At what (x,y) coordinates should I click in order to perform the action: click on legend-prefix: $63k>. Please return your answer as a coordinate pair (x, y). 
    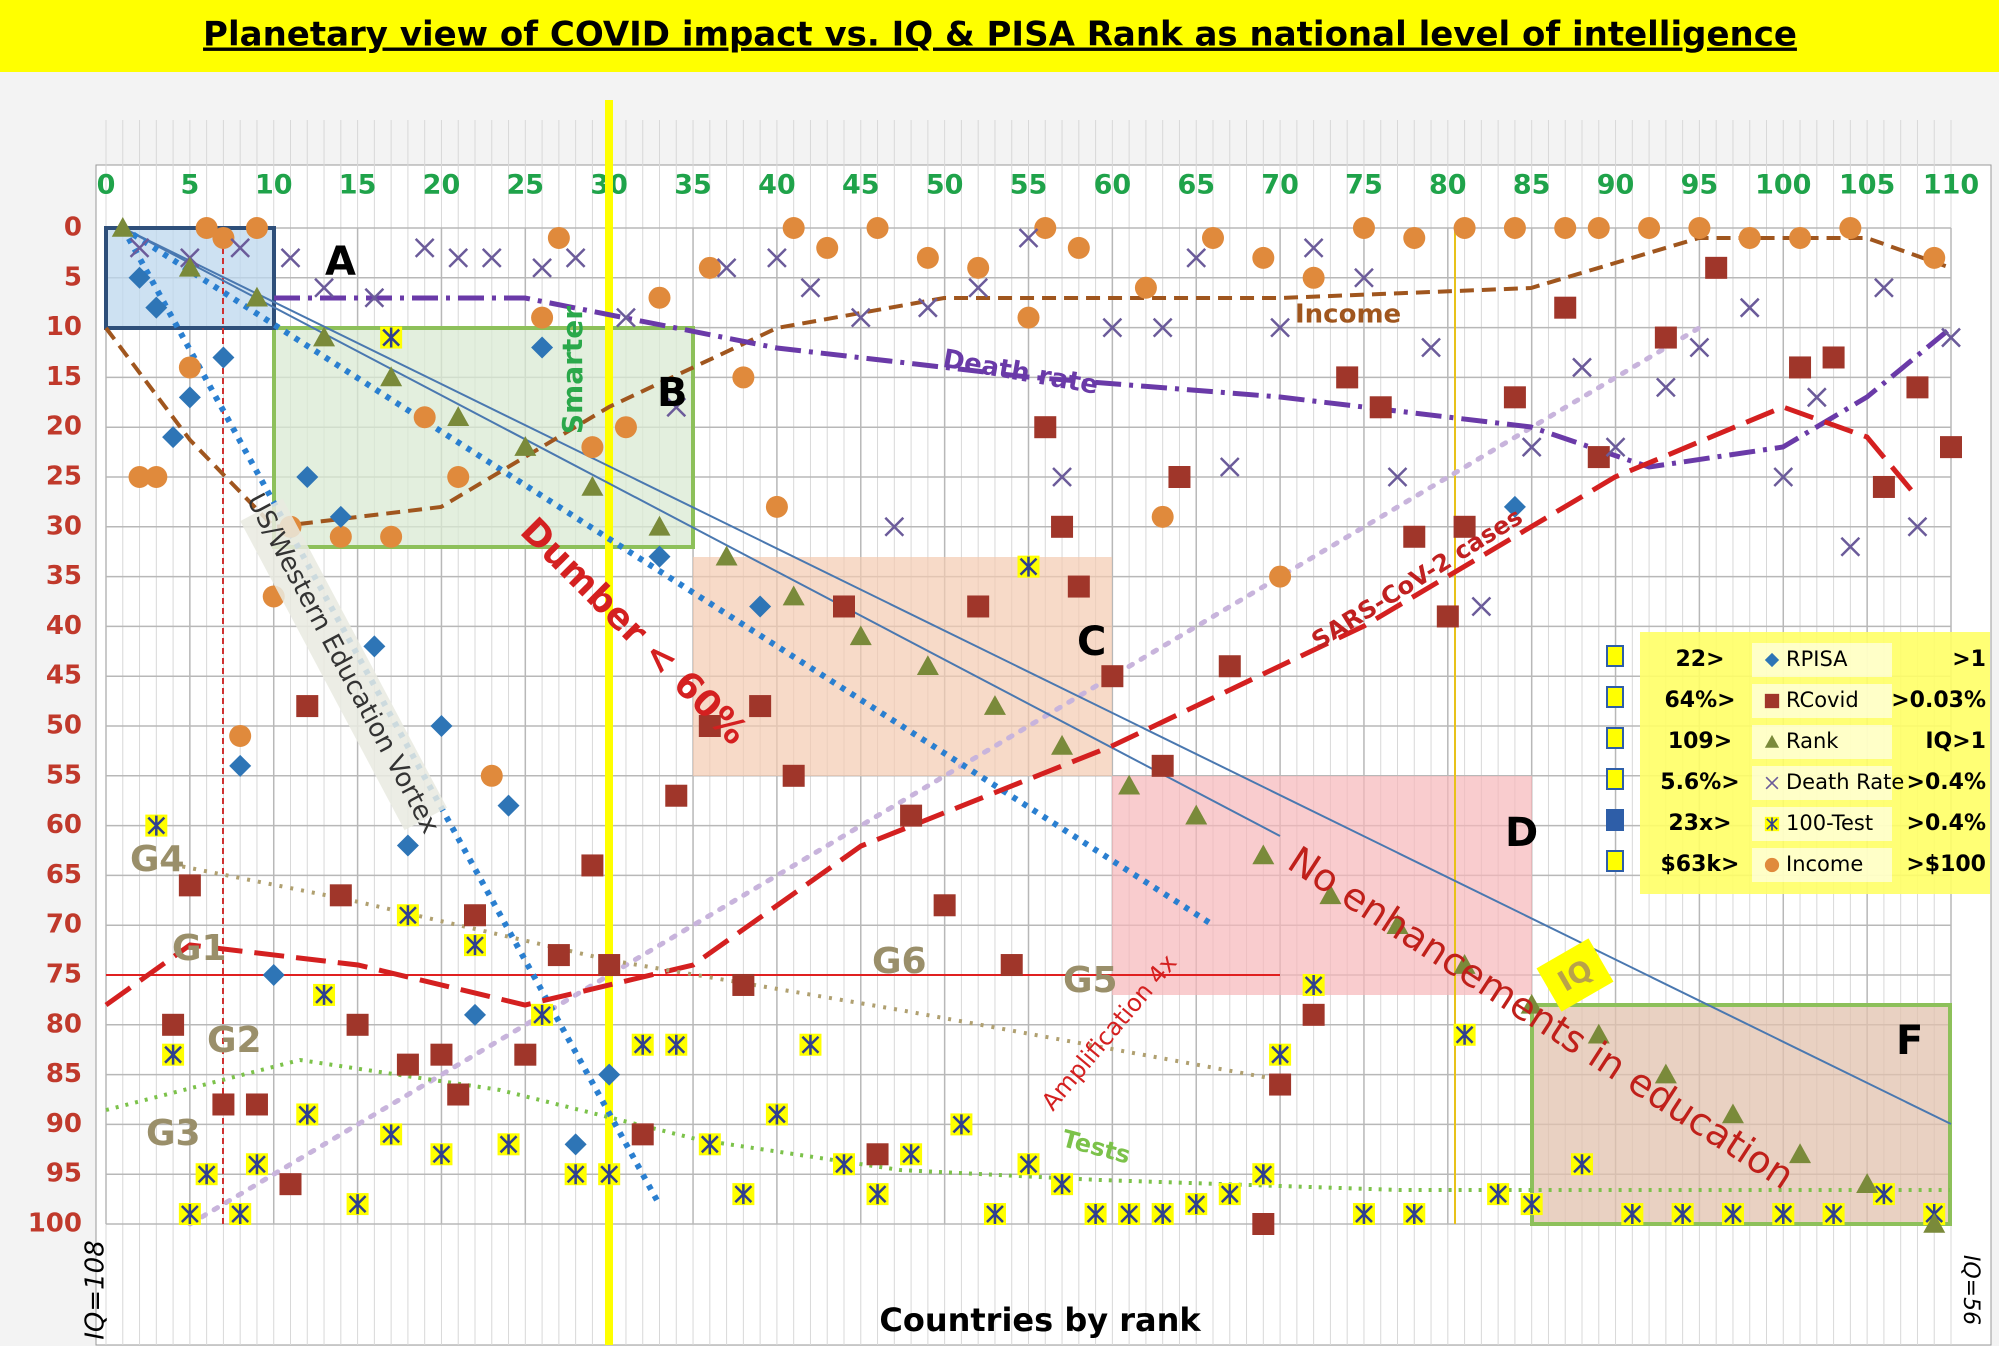
    Looking at the image, I should click on (1700, 864).